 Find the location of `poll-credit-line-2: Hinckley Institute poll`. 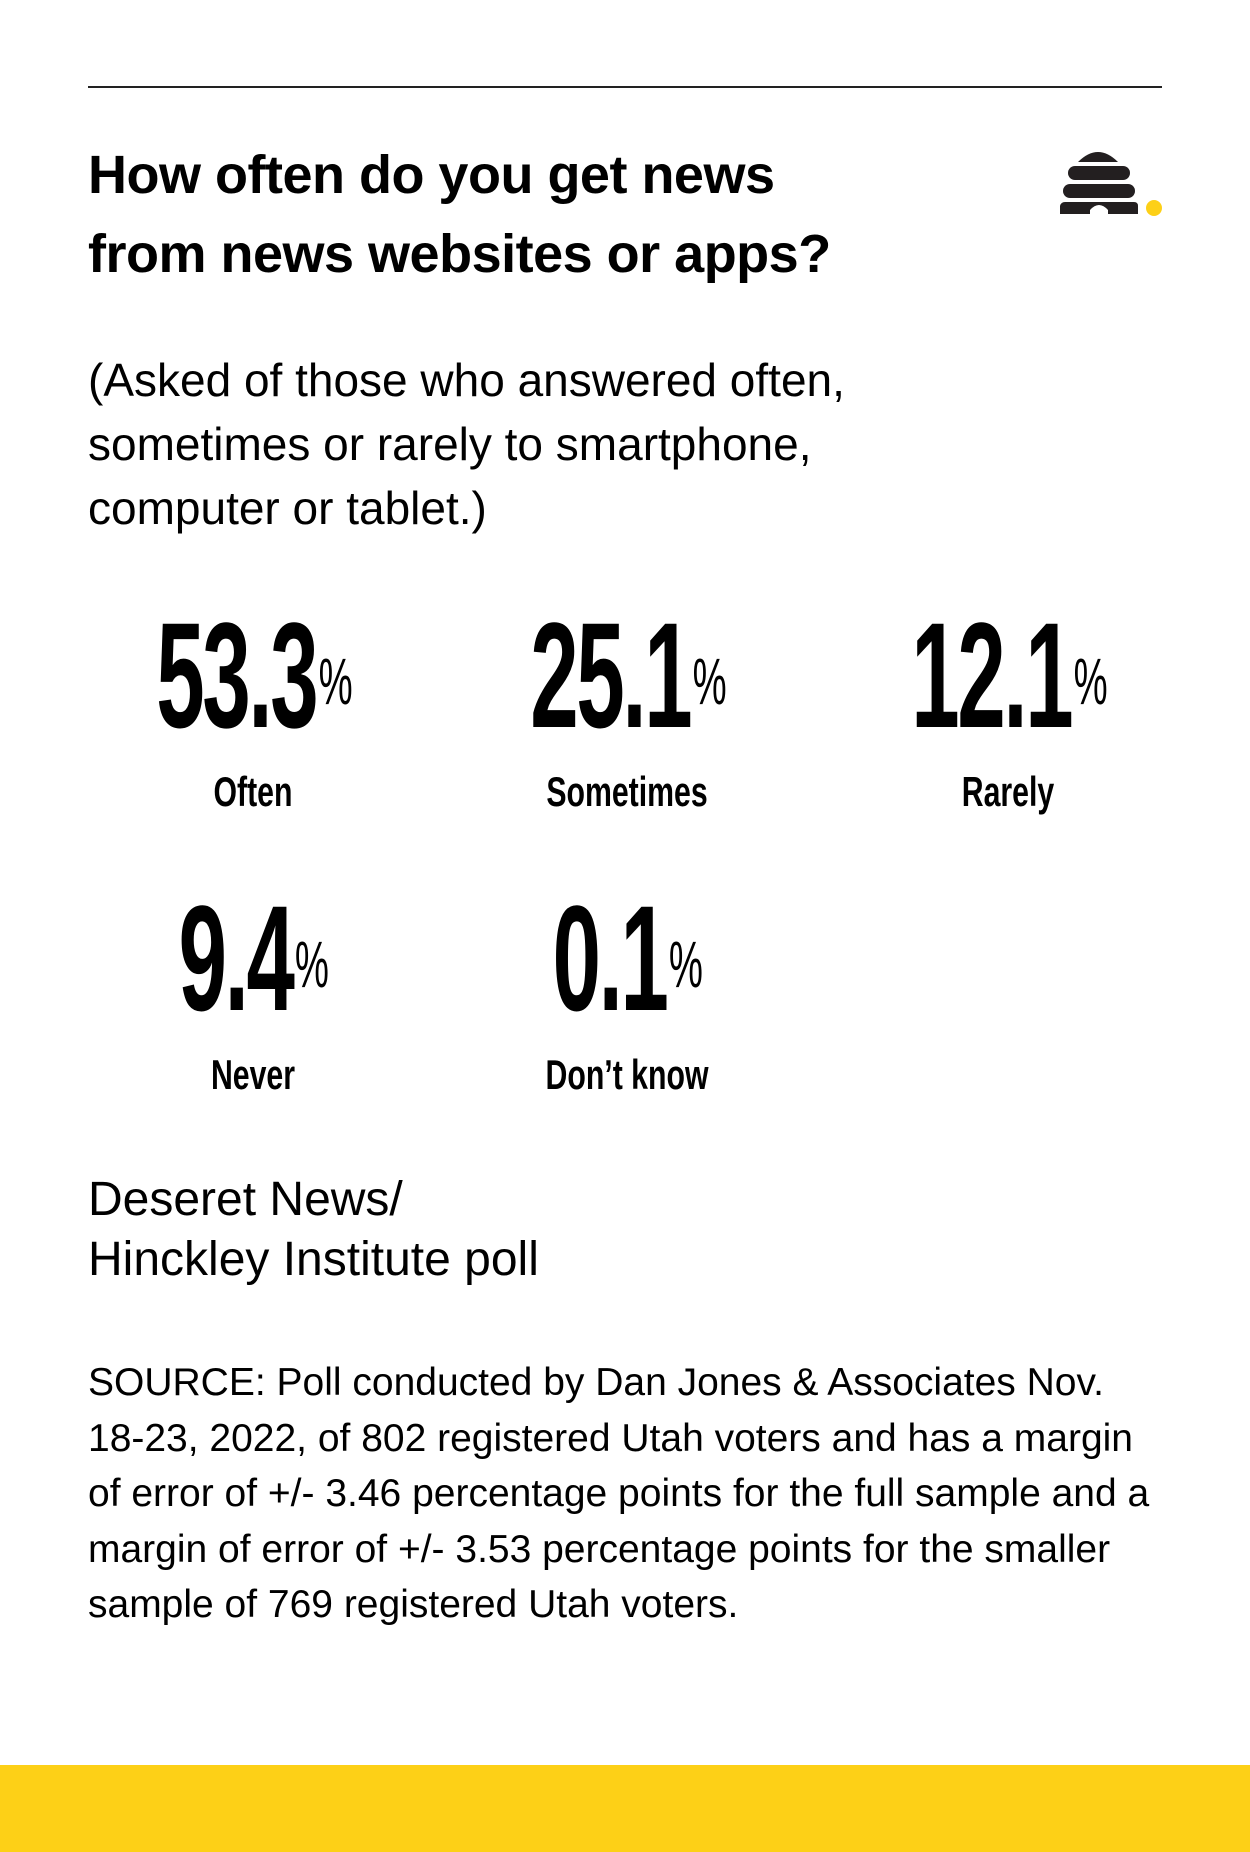

poll-credit-line-2: Hinckley Institute poll is located at coordinates (313, 1259).